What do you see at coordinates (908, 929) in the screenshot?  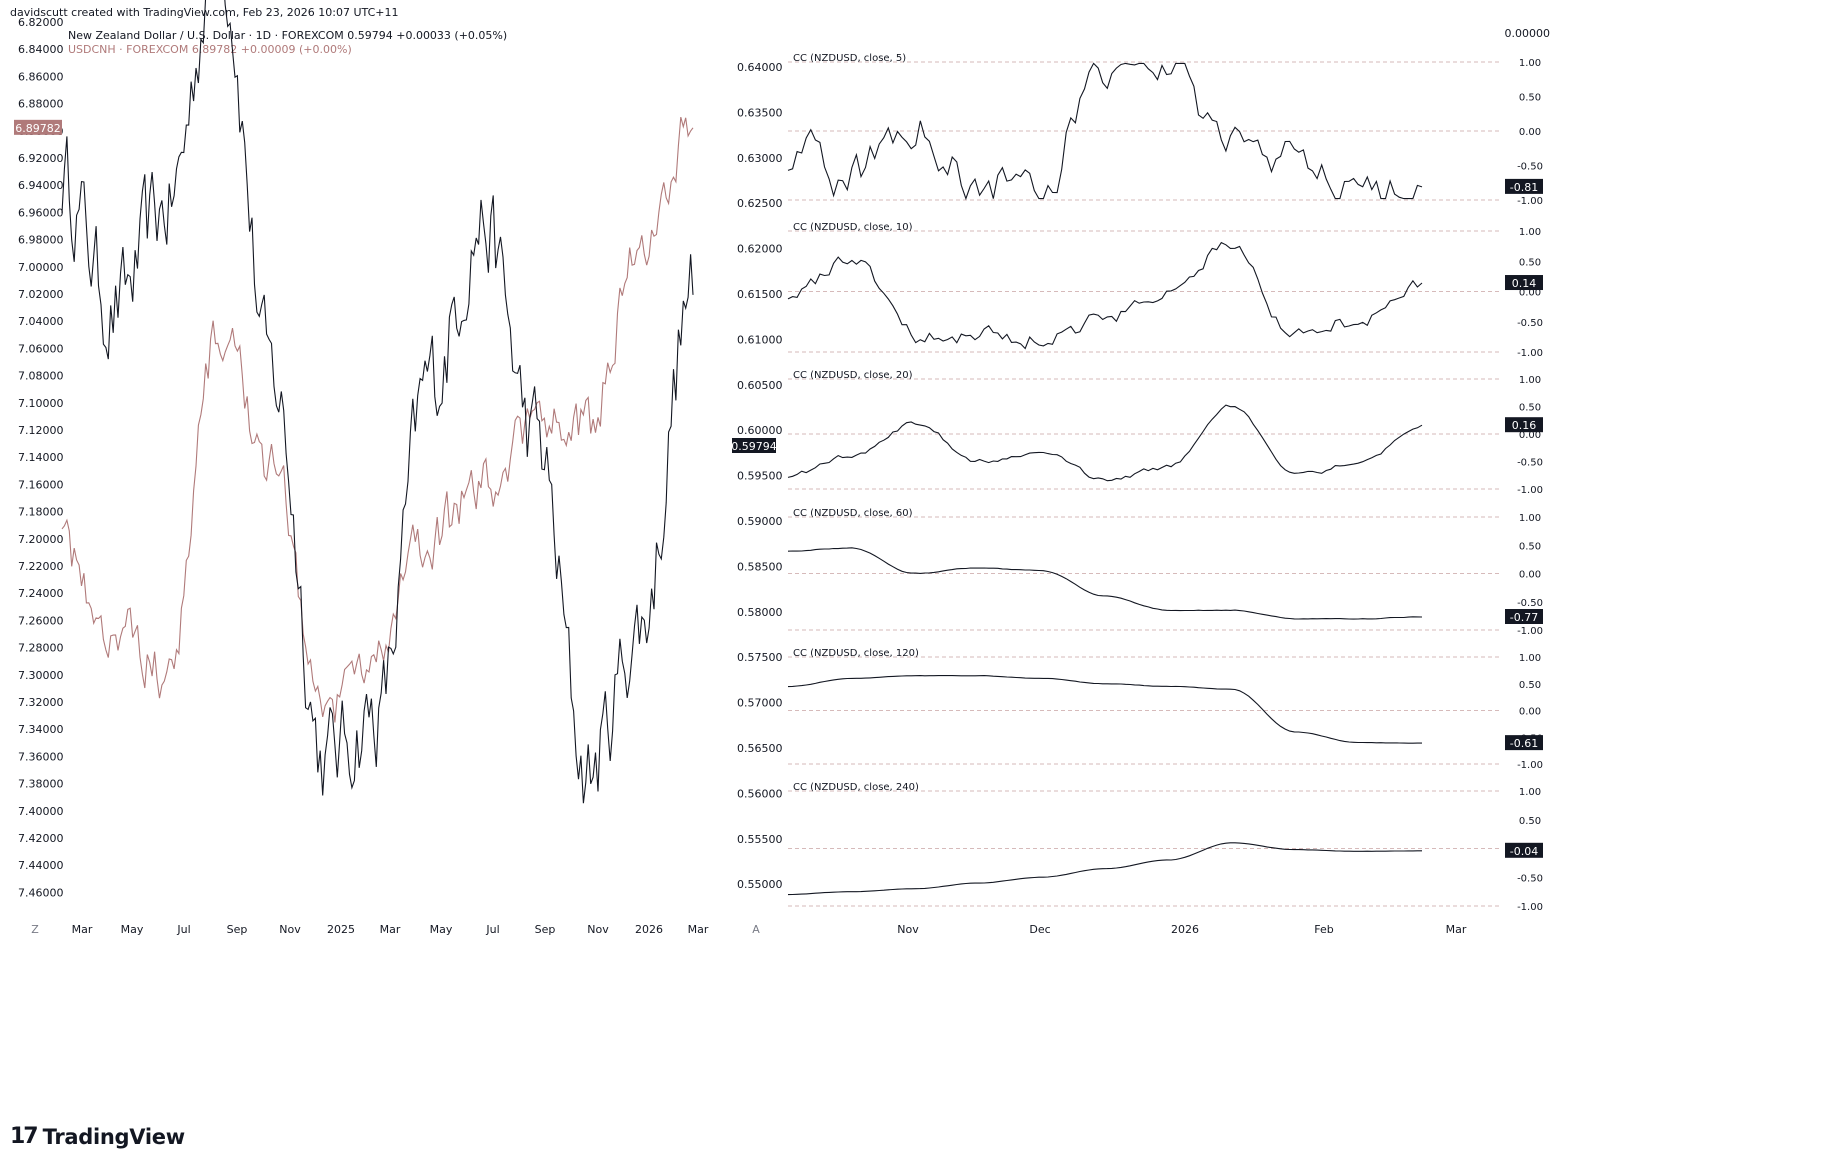 I see `right-x-tick: Nov` at bounding box center [908, 929].